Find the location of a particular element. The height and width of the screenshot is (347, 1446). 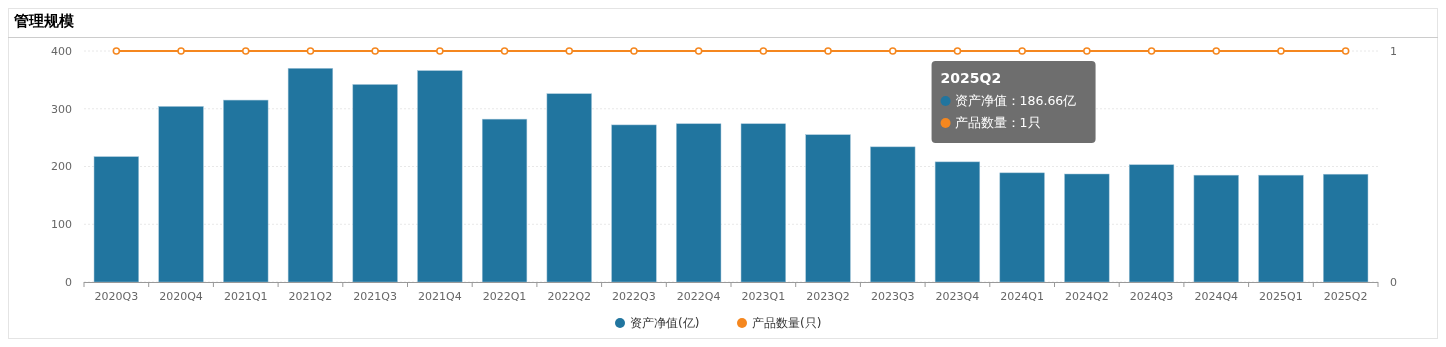

annotation: 2025Q2 is located at coordinates (971, 78).